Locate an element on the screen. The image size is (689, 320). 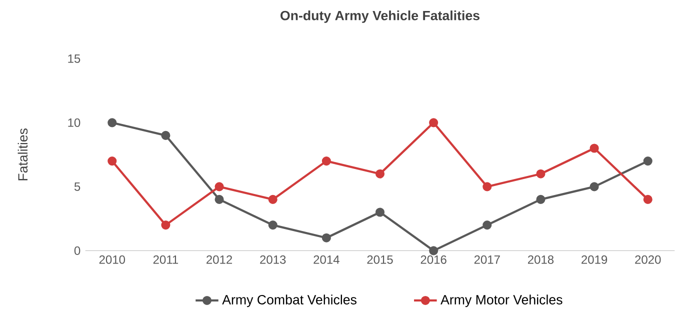
x-tick-label: 2016 is located at coordinates (433, 259).